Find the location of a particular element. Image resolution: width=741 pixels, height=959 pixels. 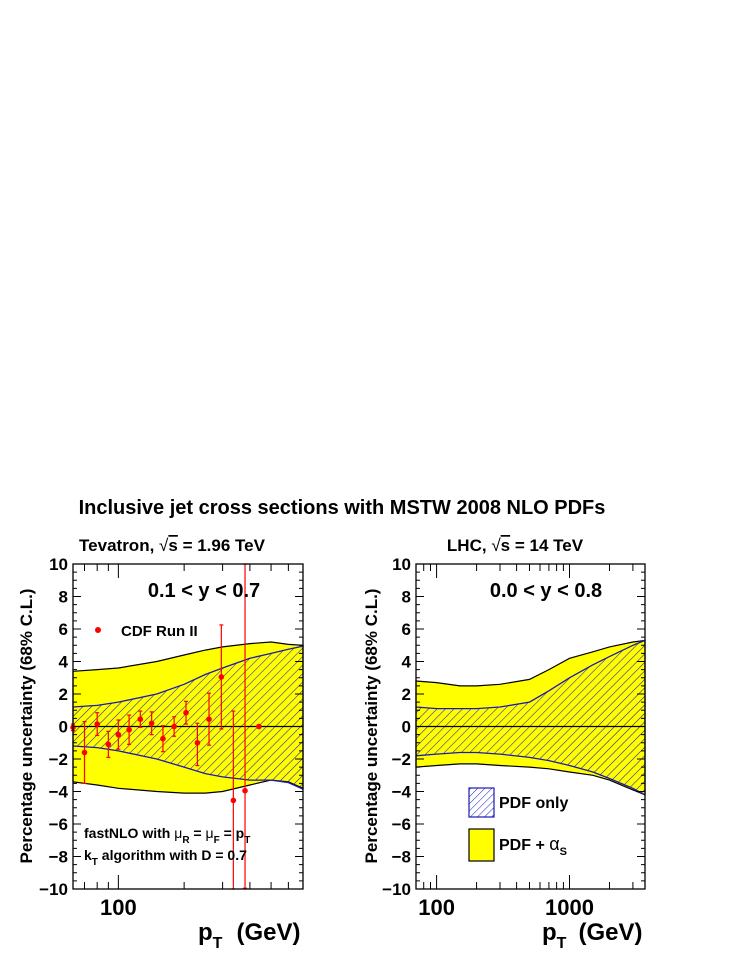

left-x-ticks: 100 is located at coordinates (194, 742).